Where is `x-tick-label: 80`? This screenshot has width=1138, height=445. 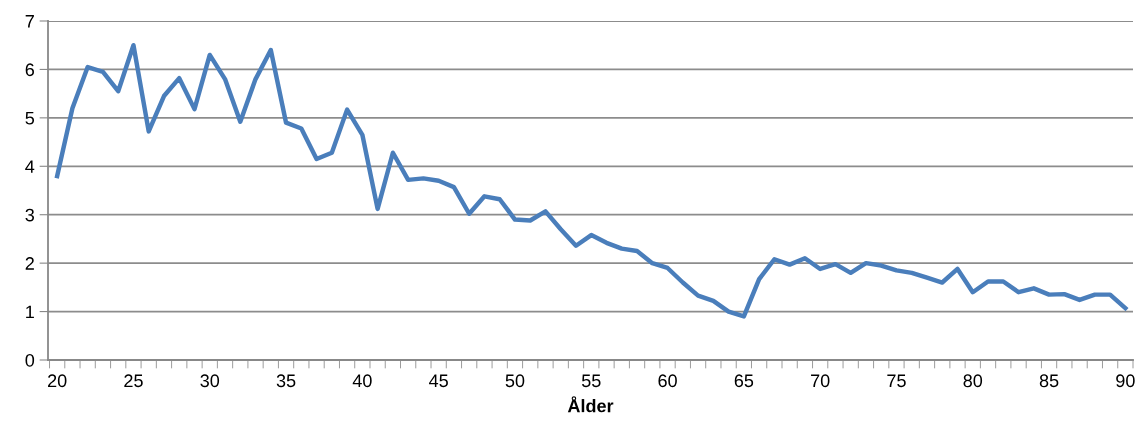 x-tick-label: 80 is located at coordinates (973, 381).